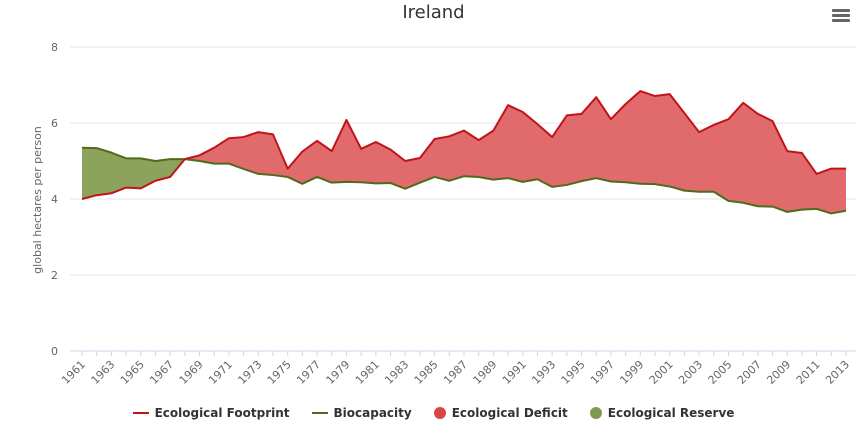 Image resolution: width=867 pixels, height=428 pixels. I want to click on x-tick-label: 2007, so click(749, 372).